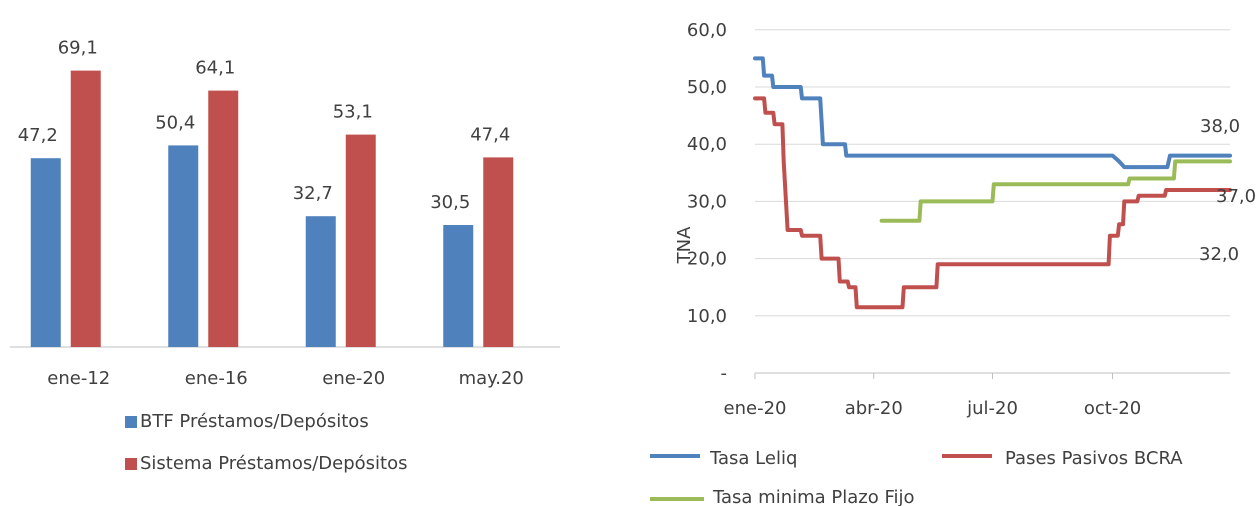 The width and height of the screenshot is (1259, 506). I want to click on x-tick-label: ene-16, so click(216, 378).